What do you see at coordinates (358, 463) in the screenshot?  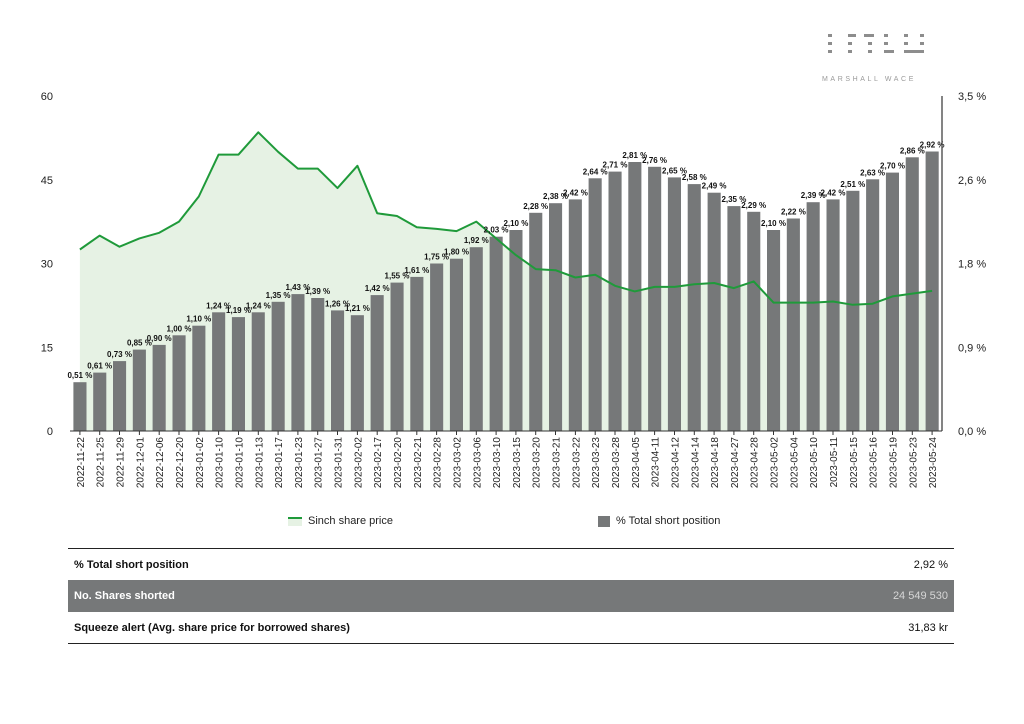 I see `x-axis-tick-label: 2023-02-02` at bounding box center [358, 463].